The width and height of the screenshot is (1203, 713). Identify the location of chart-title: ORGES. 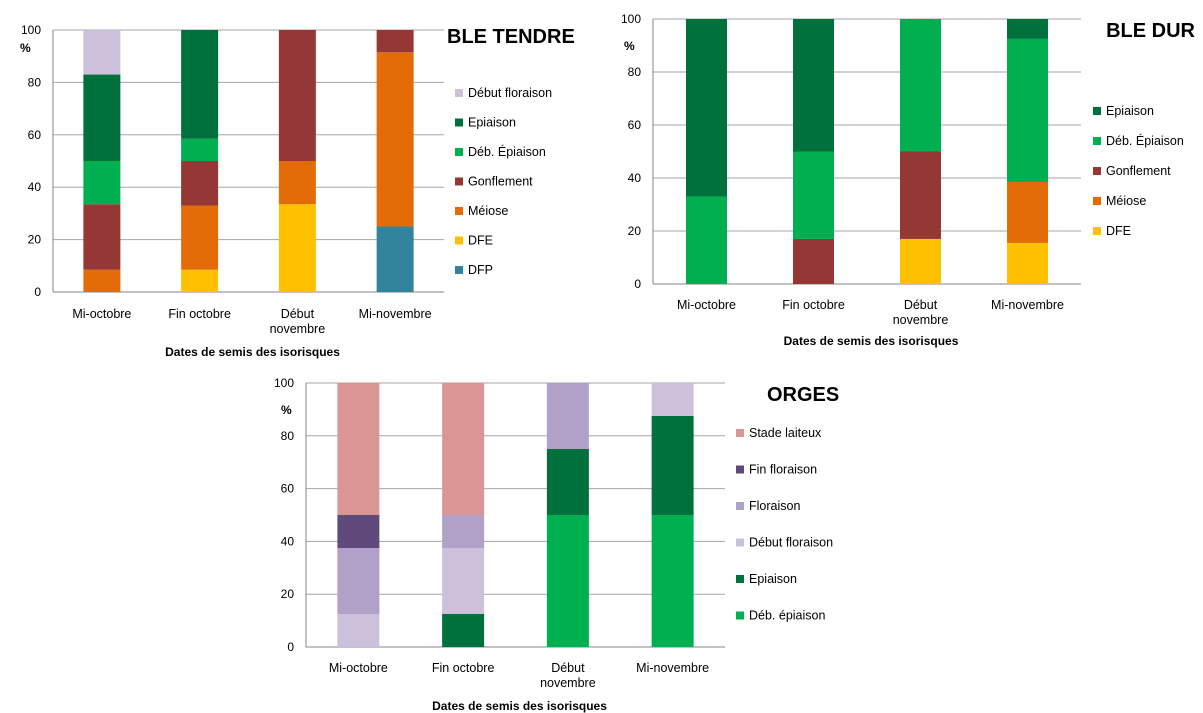
(803, 395).